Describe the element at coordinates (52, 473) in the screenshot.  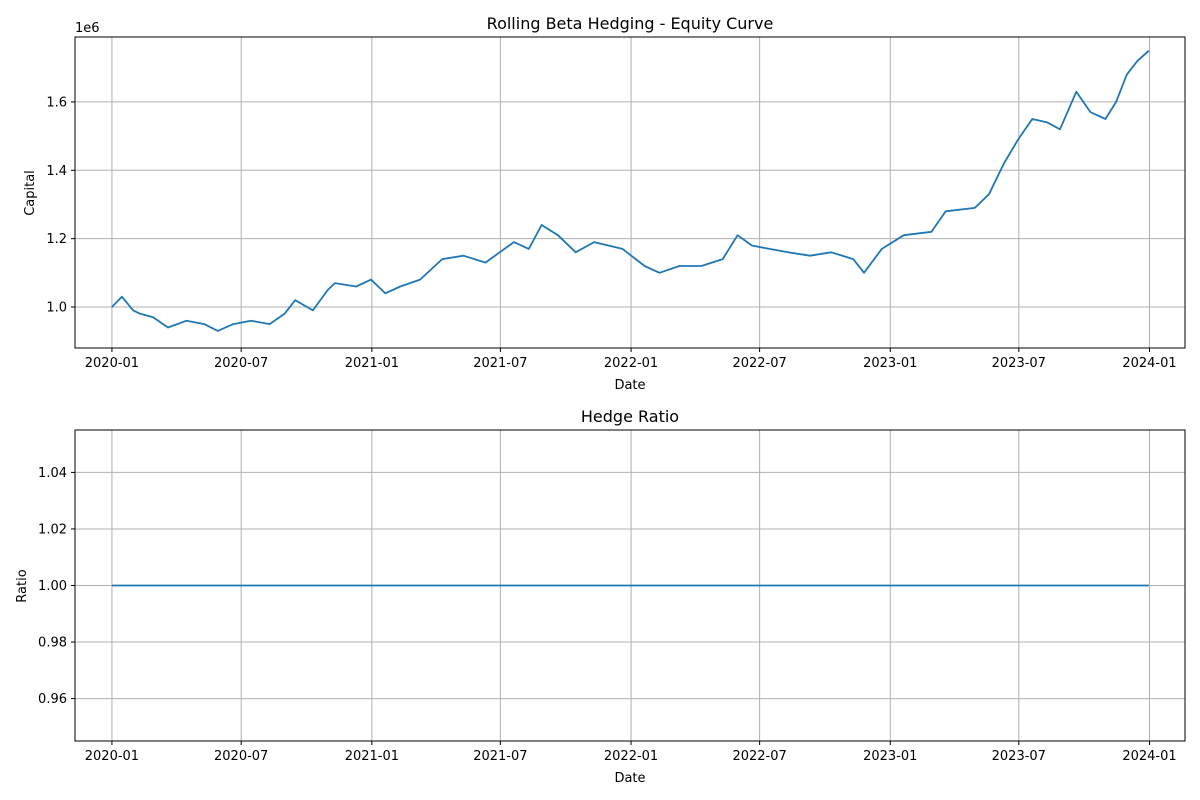
I see `y-tick-label: 1.04` at that location.